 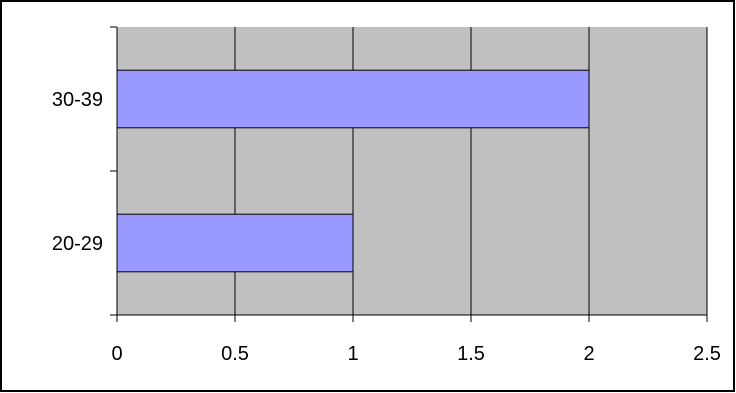 What do you see at coordinates (77, 244) in the screenshot?
I see `y-tick-label: 20-29` at bounding box center [77, 244].